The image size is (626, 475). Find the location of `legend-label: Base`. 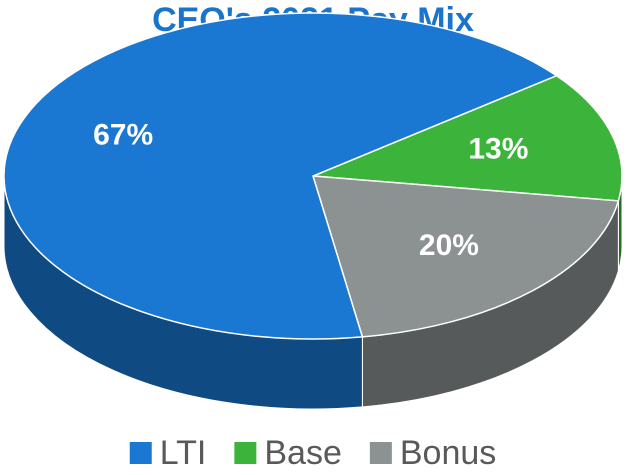

legend-label: Base is located at coordinates (303, 453).